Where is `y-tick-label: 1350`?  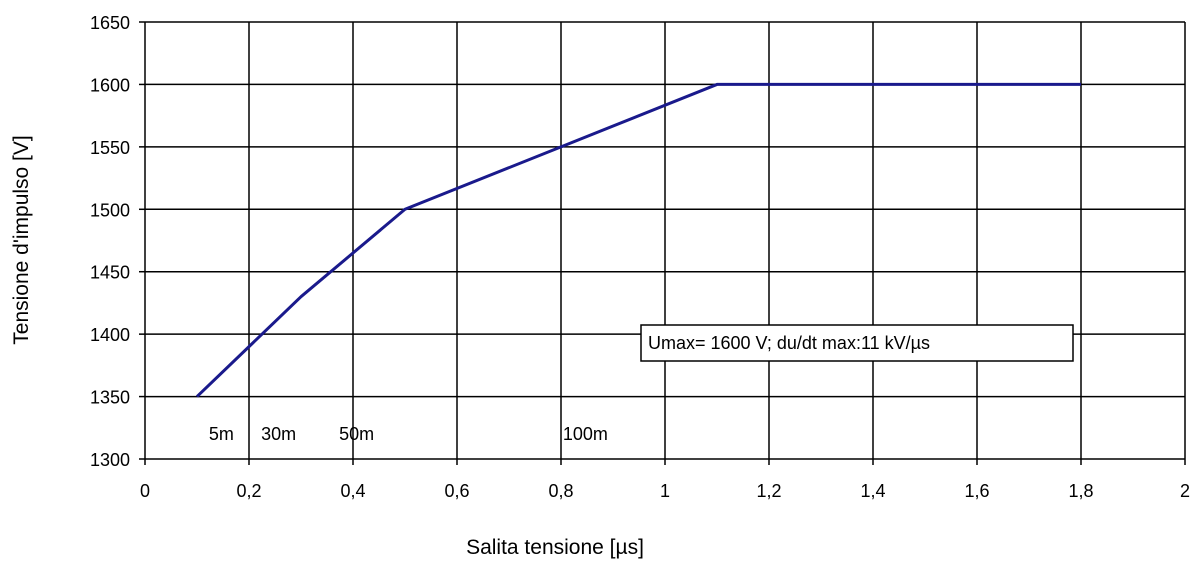 y-tick-label: 1350 is located at coordinates (110, 398).